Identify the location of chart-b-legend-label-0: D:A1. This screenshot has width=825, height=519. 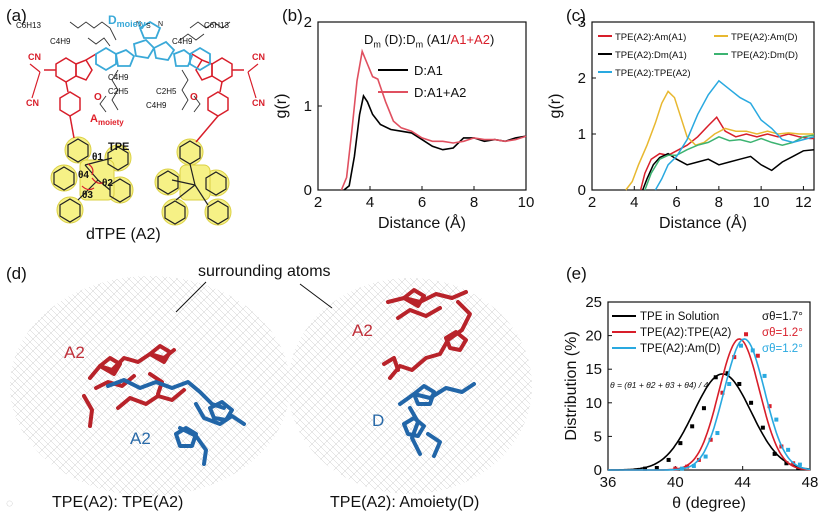
(428, 70).